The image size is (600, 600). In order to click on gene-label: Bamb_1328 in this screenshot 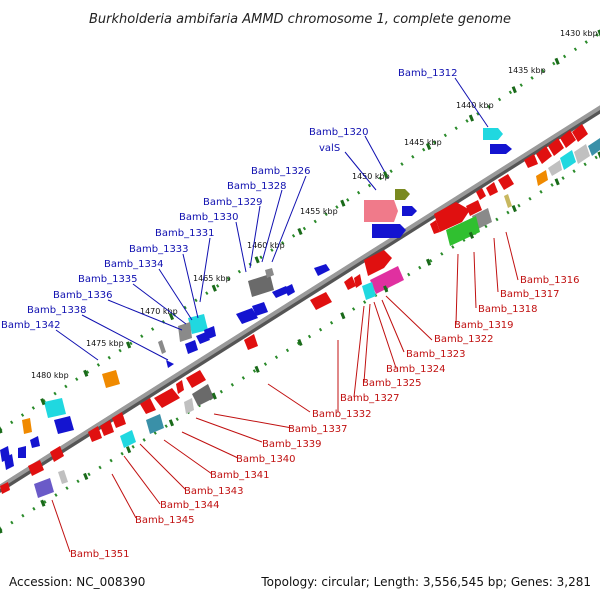, I will do `click(257, 186)`.